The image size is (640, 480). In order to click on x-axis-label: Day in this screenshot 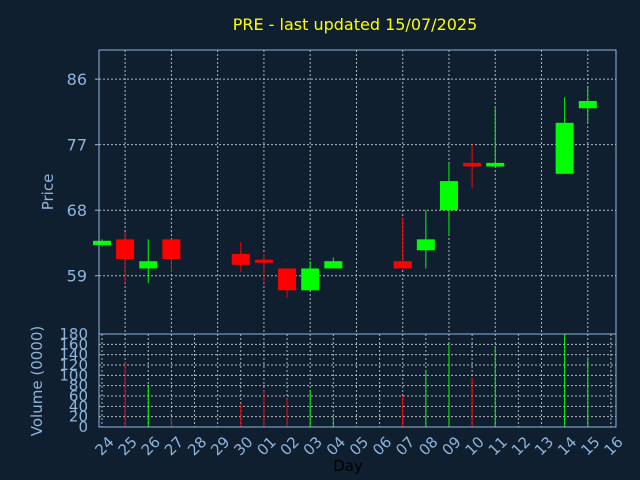, I will do `click(348, 466)`.